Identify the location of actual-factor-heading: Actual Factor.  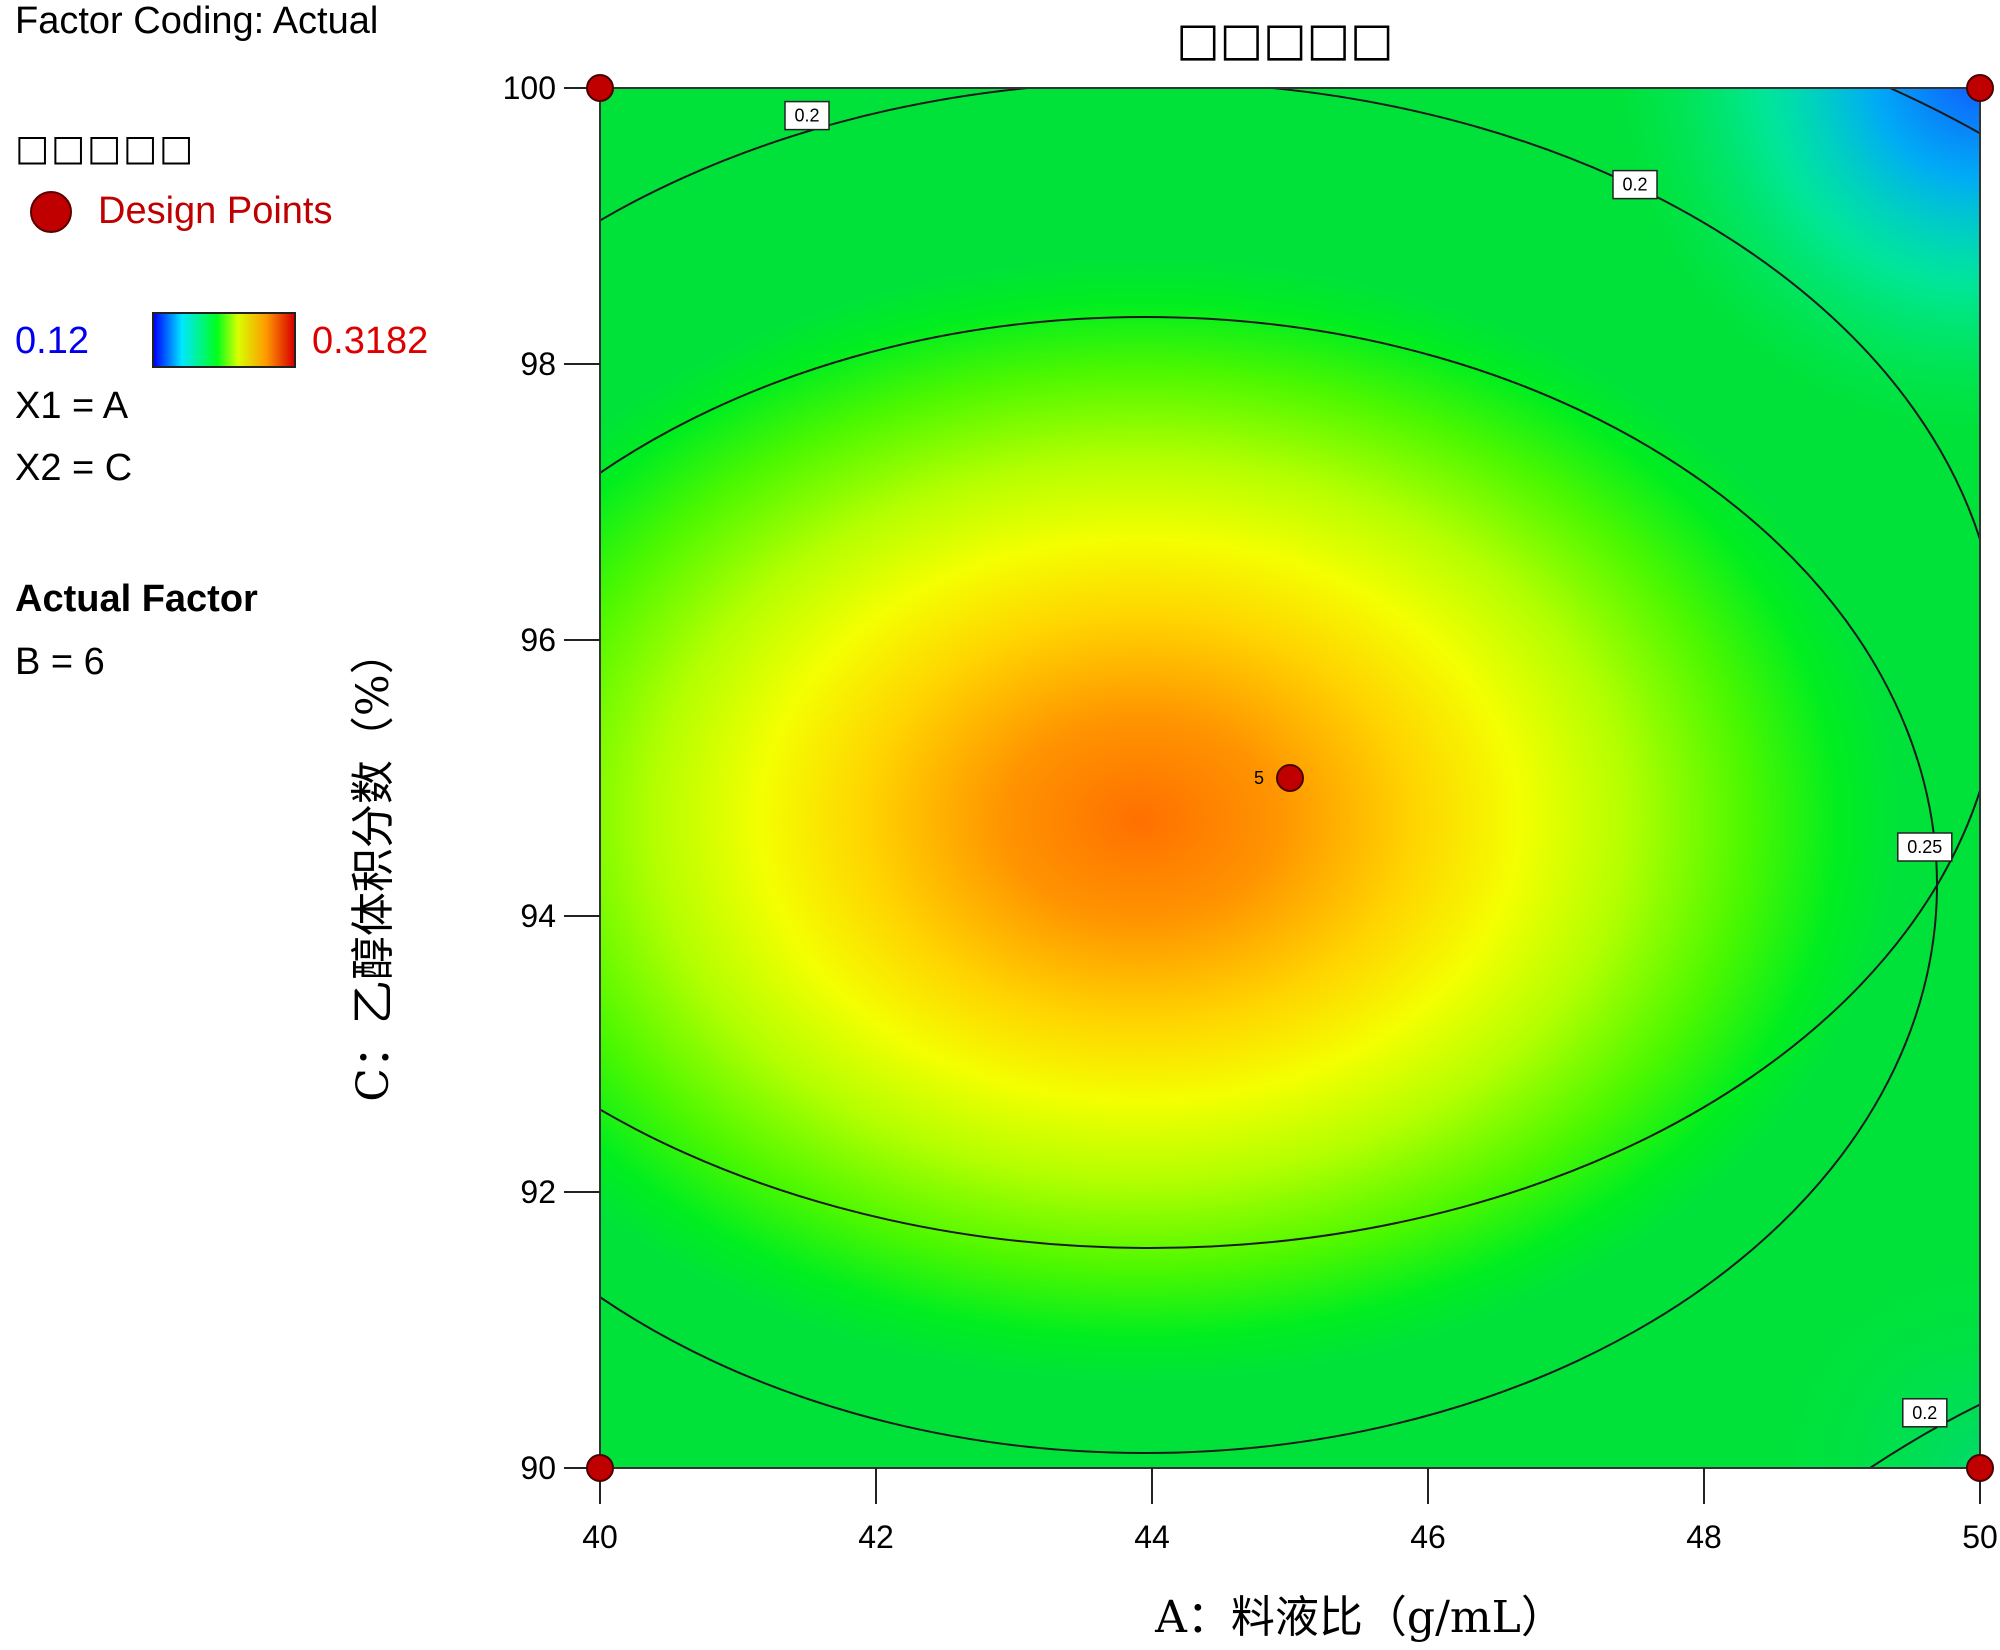
(136, 599).